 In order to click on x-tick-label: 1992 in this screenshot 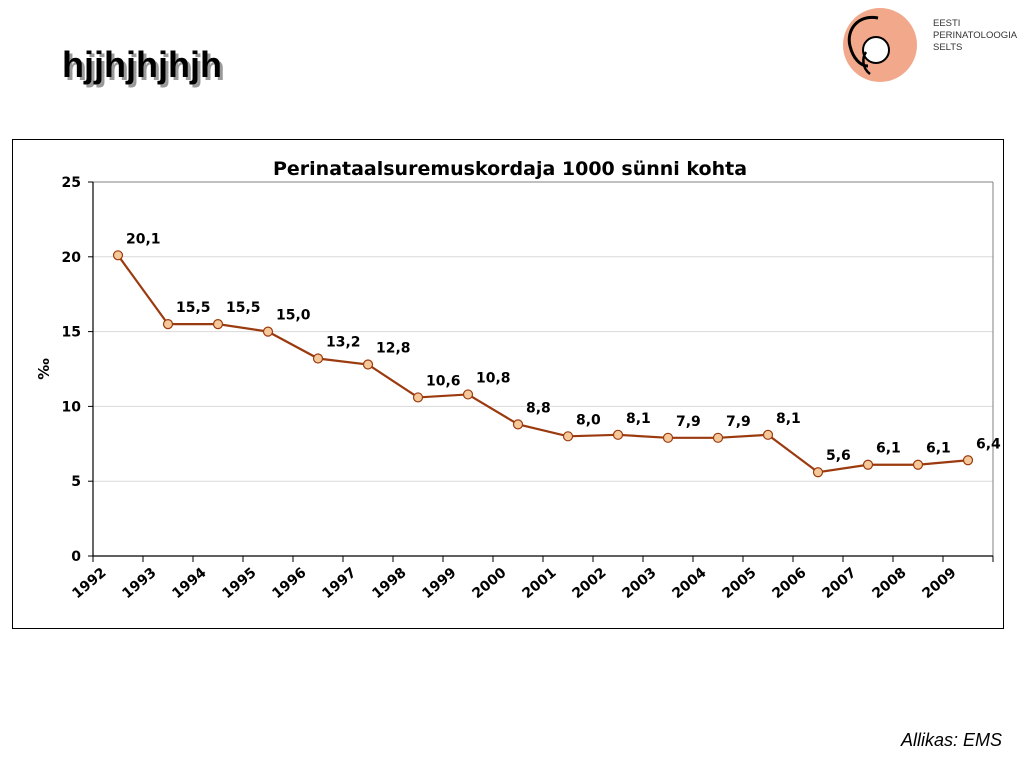, I will do `click(89, 583)`.